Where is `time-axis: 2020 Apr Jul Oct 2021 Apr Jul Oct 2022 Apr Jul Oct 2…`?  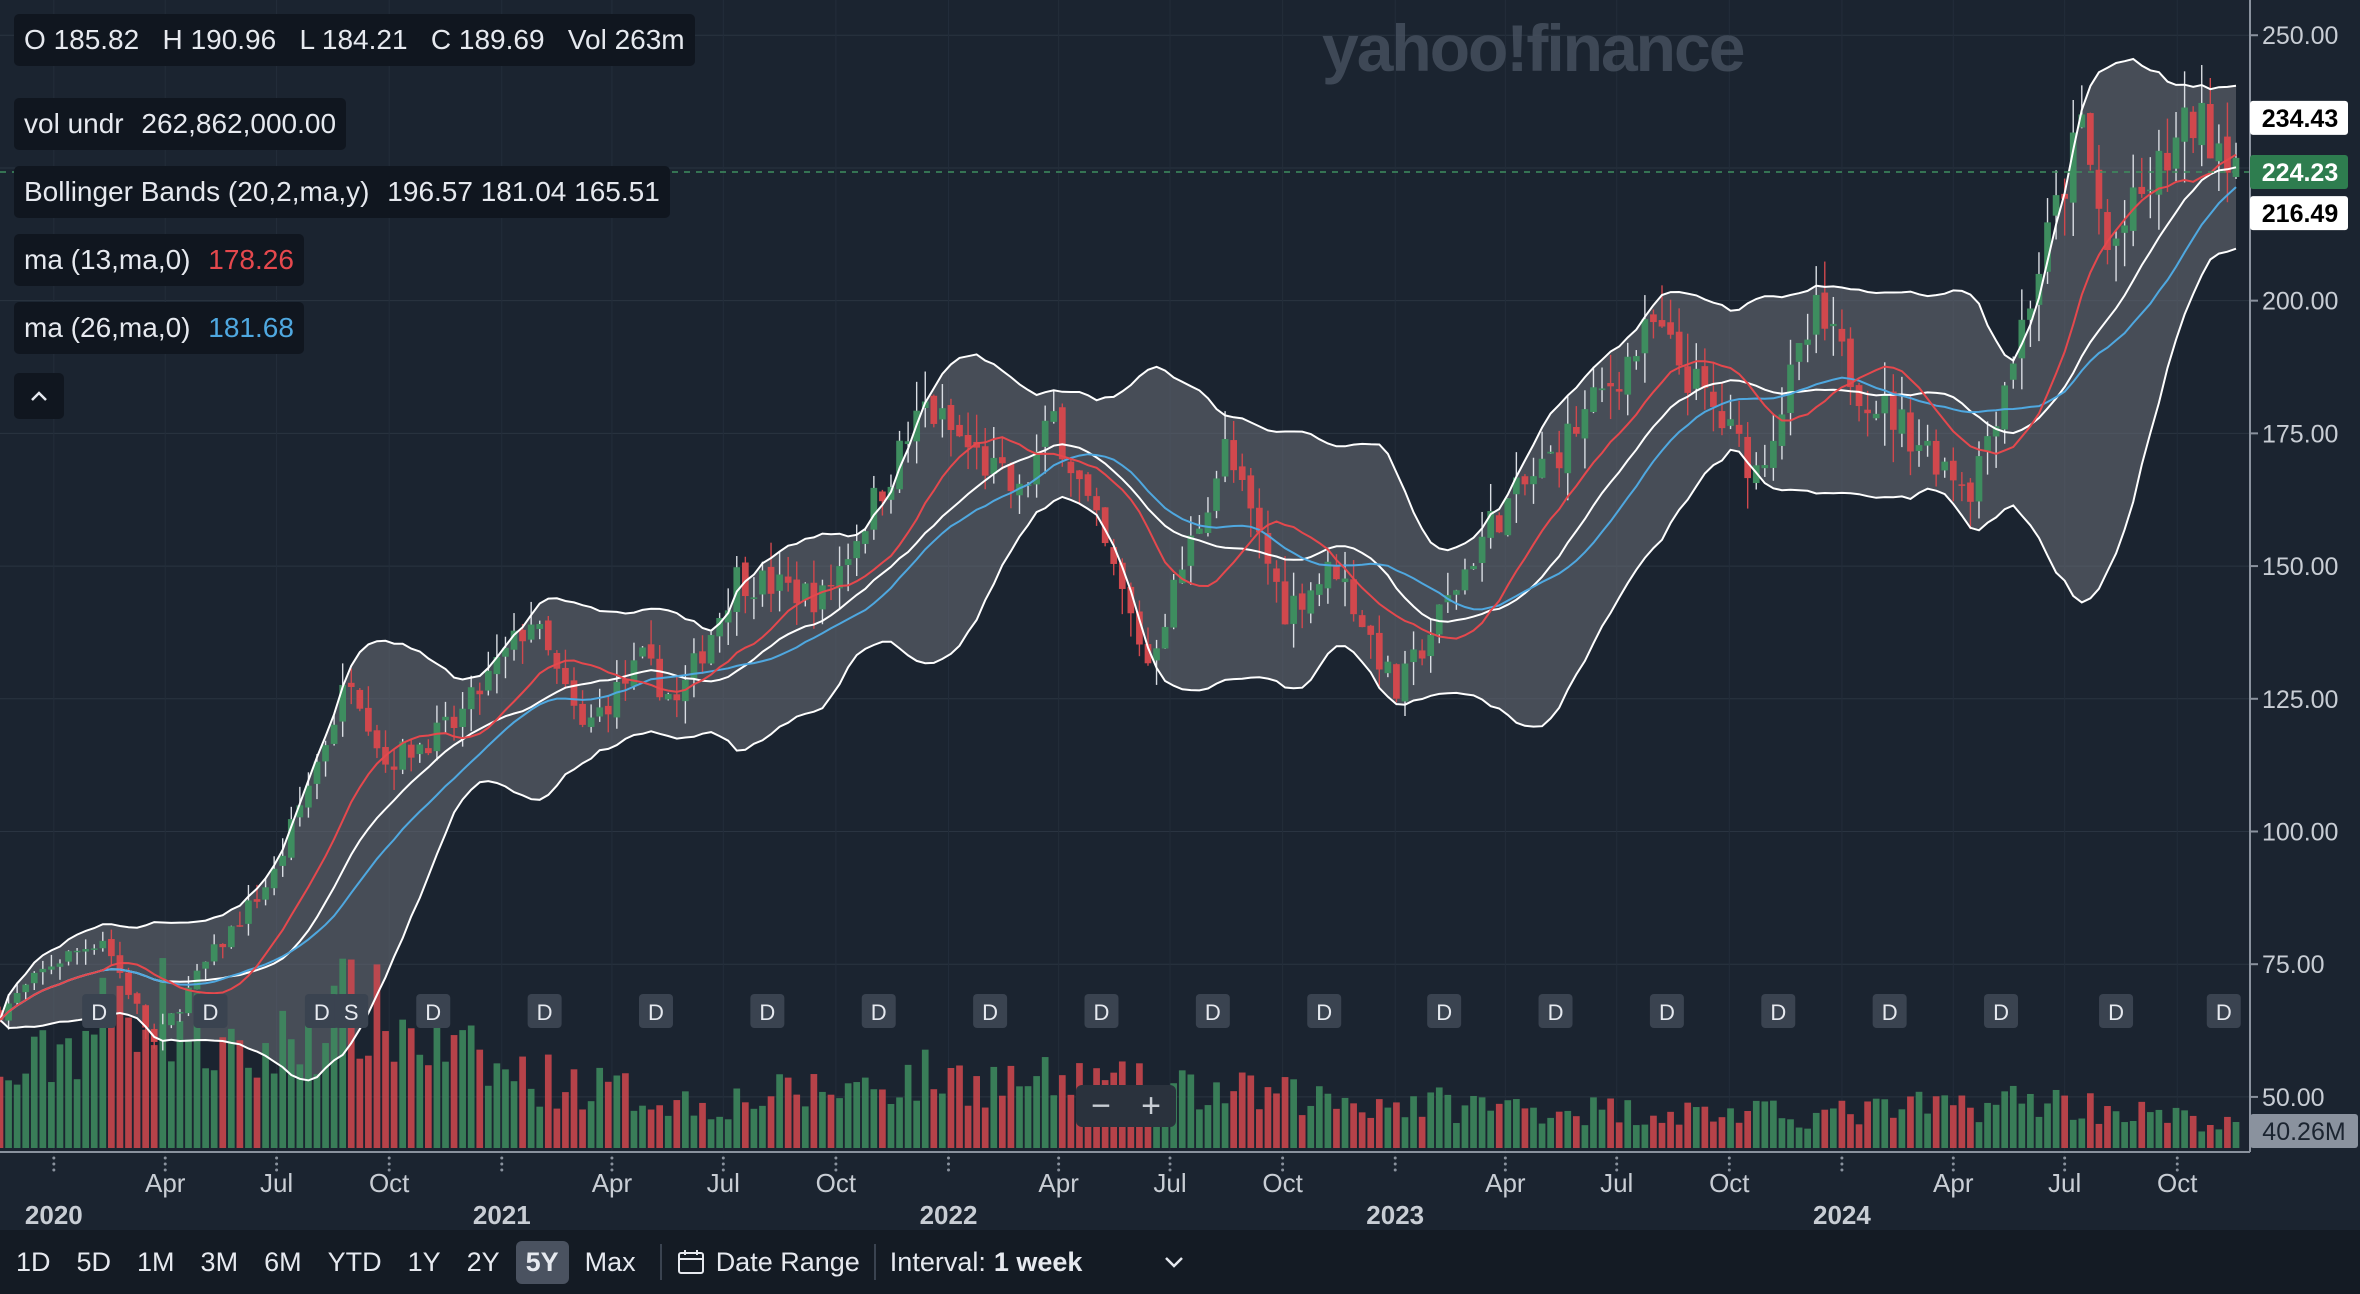 time-axis: 2020 Apr Jul Oct 2021 Apr Jul Oct 2022 Apr Jul Oct 2… is located at coordinates (1125, 1190).